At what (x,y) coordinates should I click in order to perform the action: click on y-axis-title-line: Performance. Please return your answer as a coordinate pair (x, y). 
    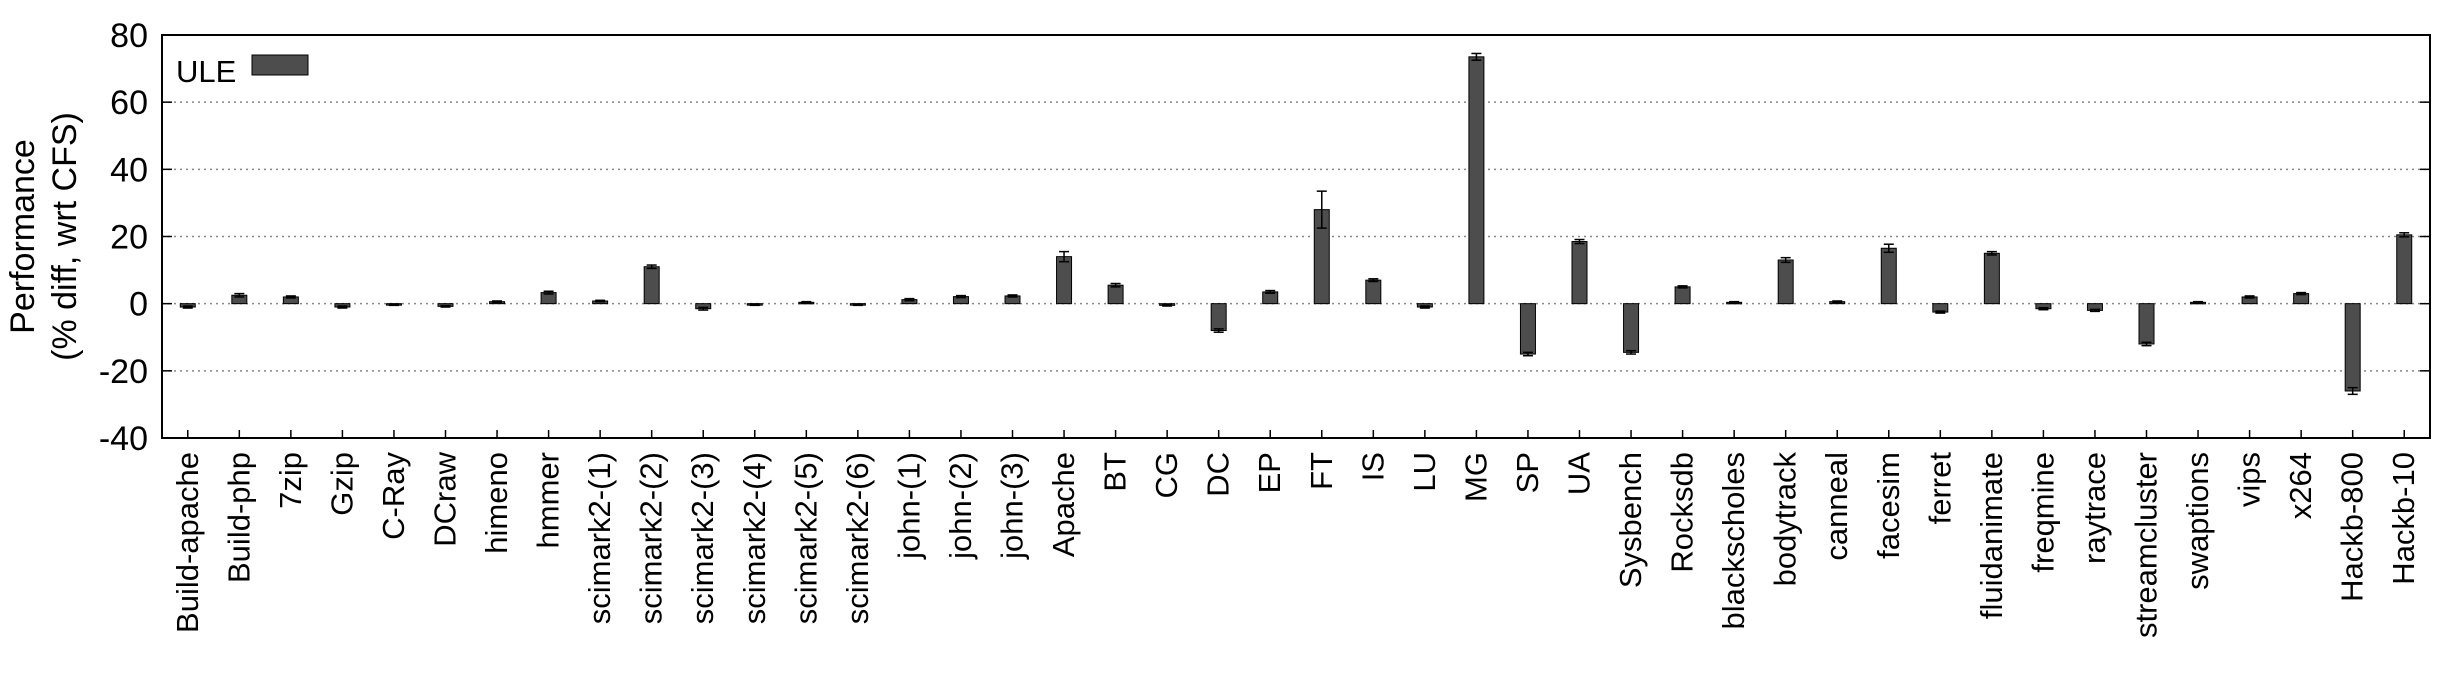
    Looking at the image, I should click on (23, 236).